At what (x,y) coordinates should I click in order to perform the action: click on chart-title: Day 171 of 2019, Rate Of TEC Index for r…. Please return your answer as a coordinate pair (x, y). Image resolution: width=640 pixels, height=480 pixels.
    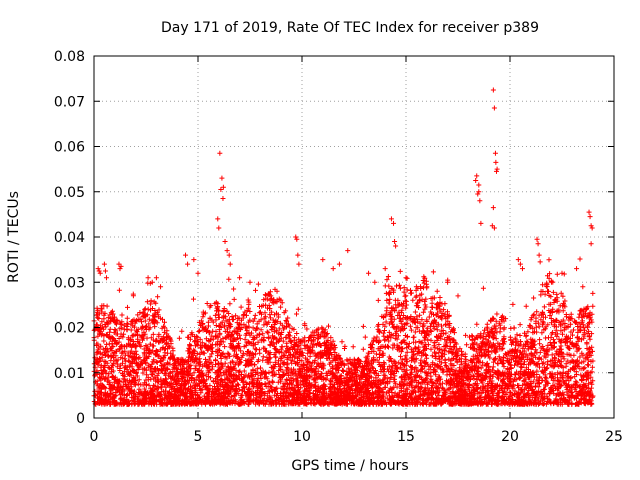
    Looking at the image, I should click on (350, 28).